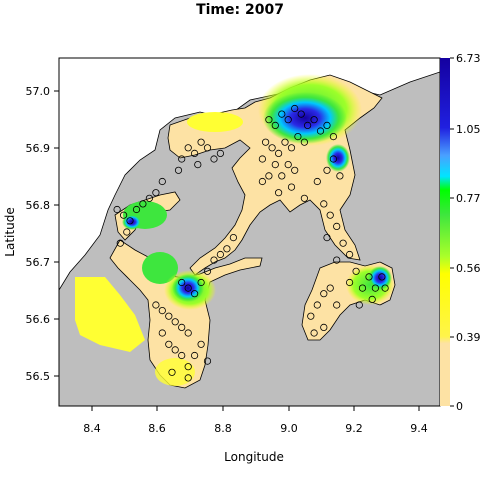 The height and width of the screenshot is (480, 480). Describe the element at coordinates (38, 376) in the screenshot. I see `y-tick-label: 56.5` at that location.